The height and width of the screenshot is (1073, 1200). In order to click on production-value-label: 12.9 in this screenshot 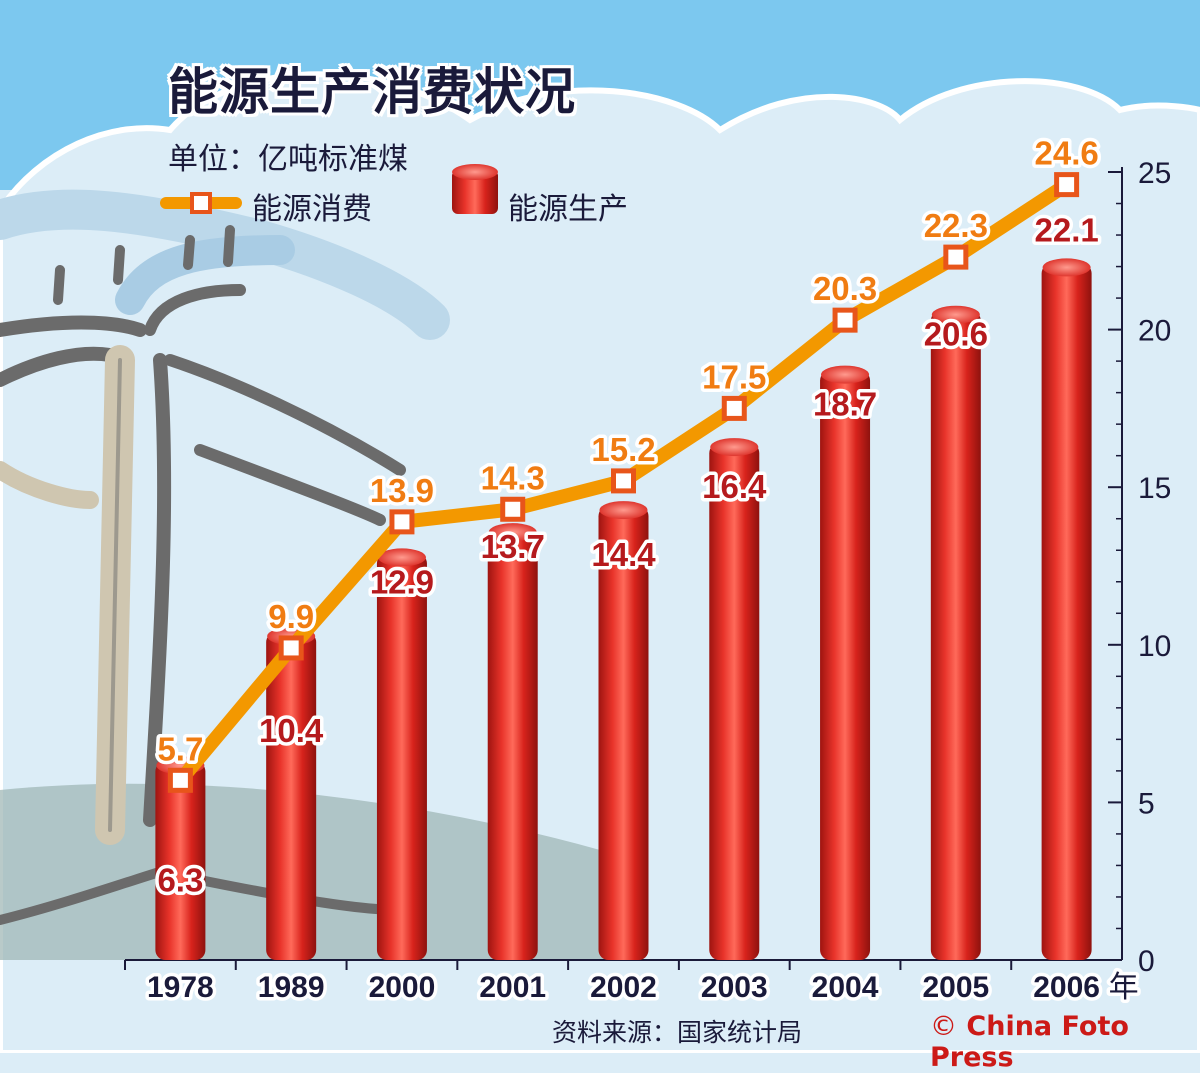, I will do `click(402, 581)`.